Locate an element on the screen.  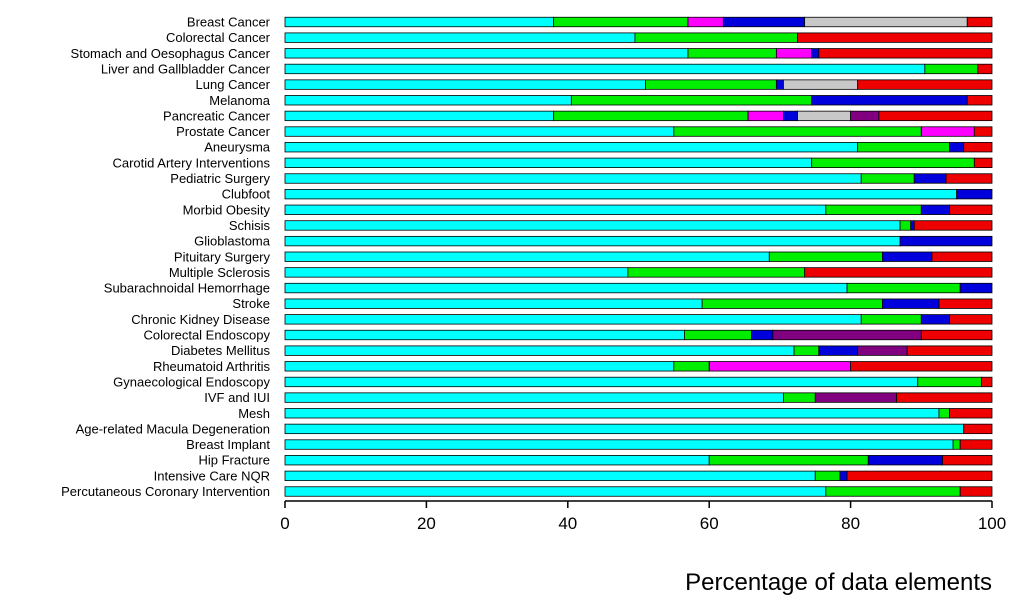
x-tick-label: 20 is located at coordinates (426, 523).